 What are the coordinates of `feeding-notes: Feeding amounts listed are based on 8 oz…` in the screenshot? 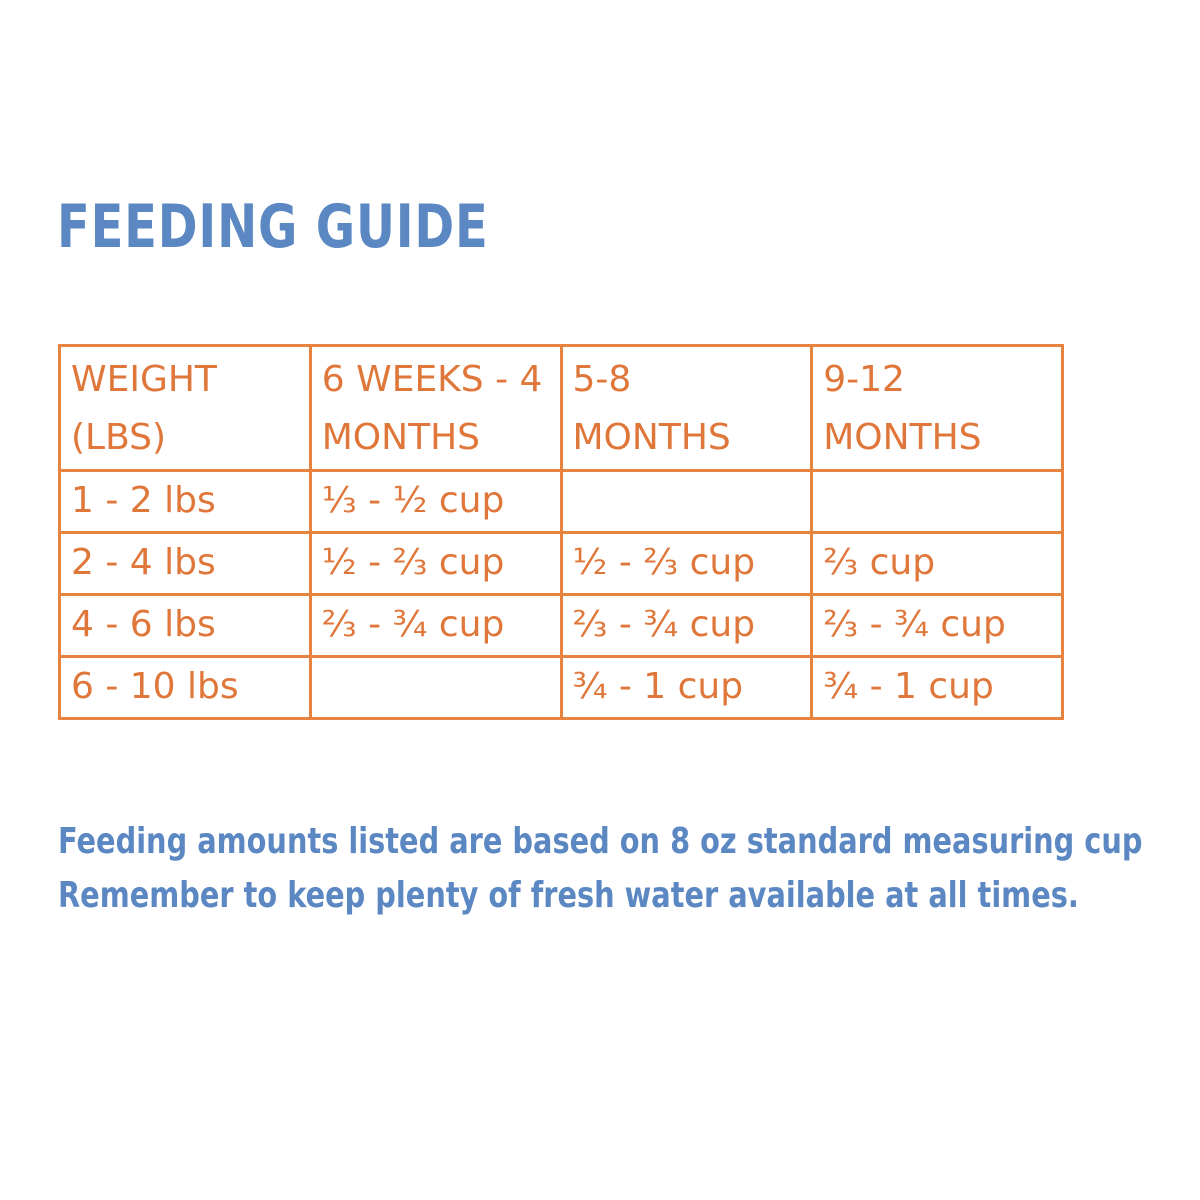 It's located at (600, 869).